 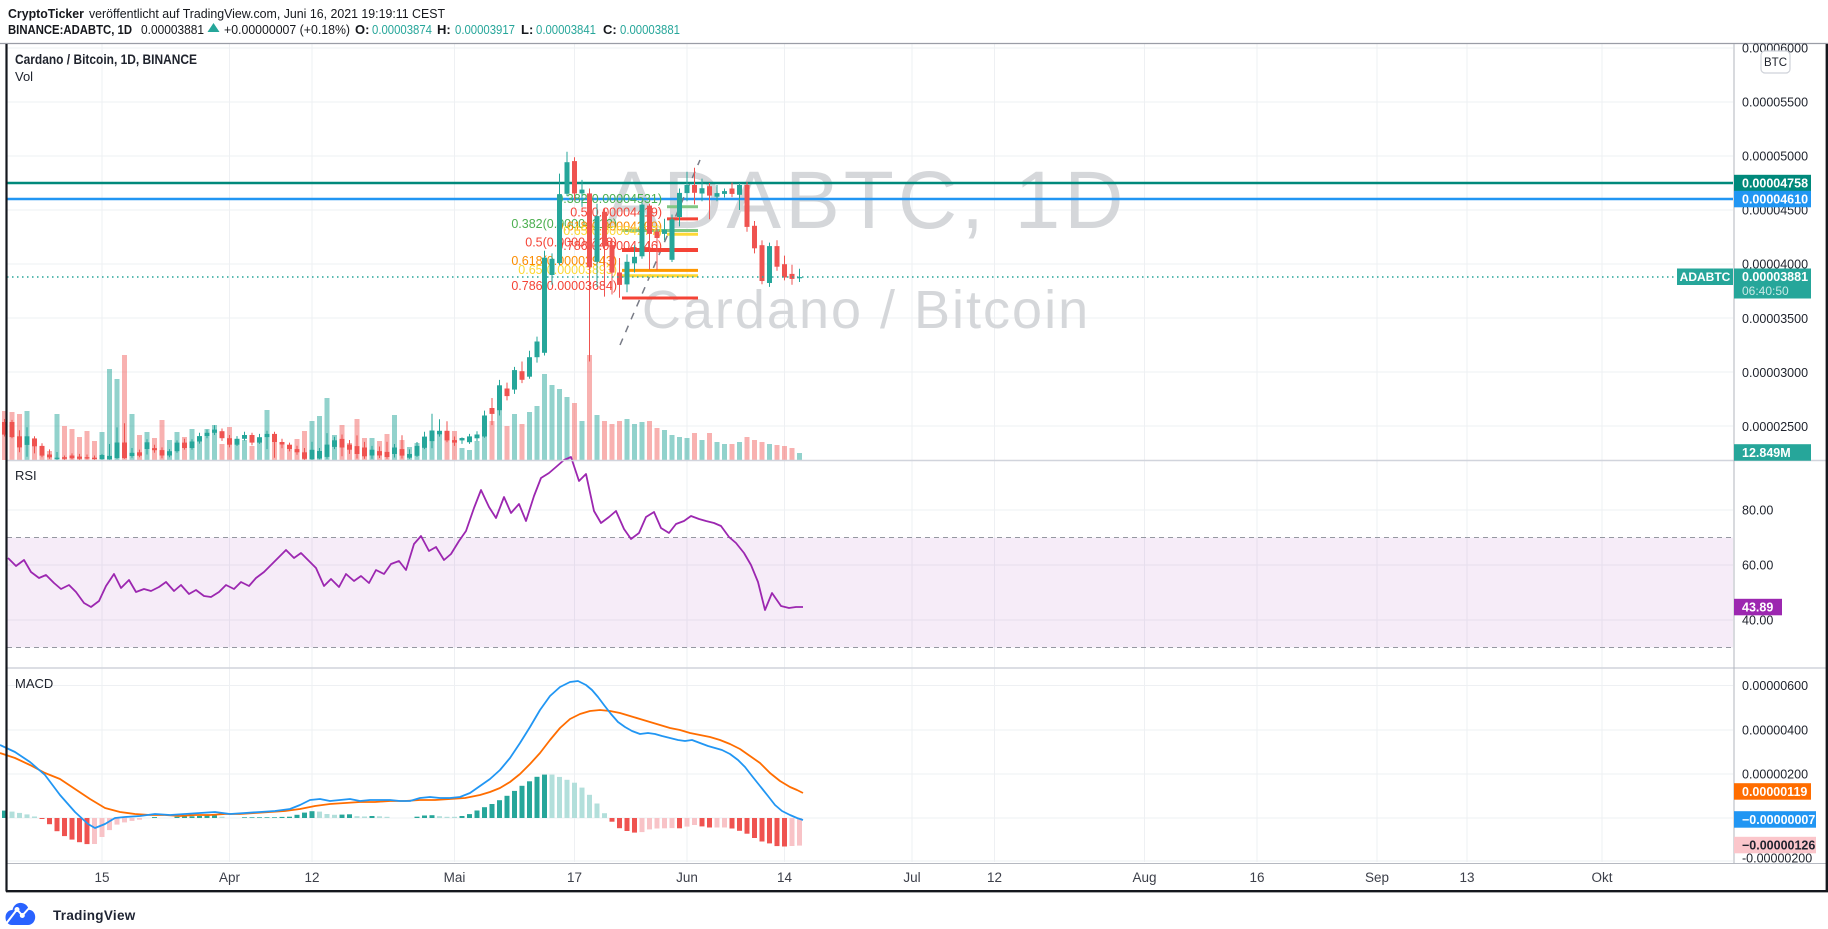 What do you see at coordinates (1757, 511) in the screenshot?
I see `svg-text: 80.00` at bounding box center [1757, 511].